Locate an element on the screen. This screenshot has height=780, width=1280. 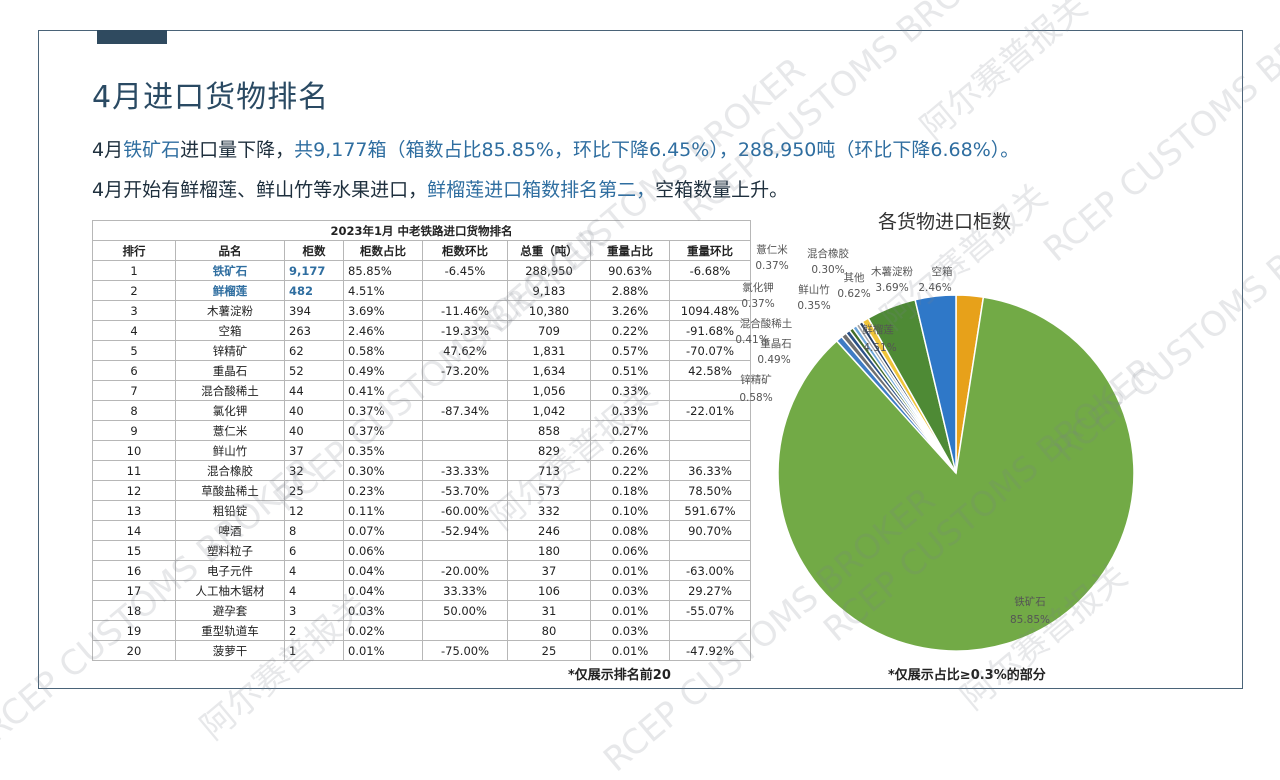
table-row: 10 鲜山竹 37 0.35% 829 0.26% is located at coordinates (421, 450).